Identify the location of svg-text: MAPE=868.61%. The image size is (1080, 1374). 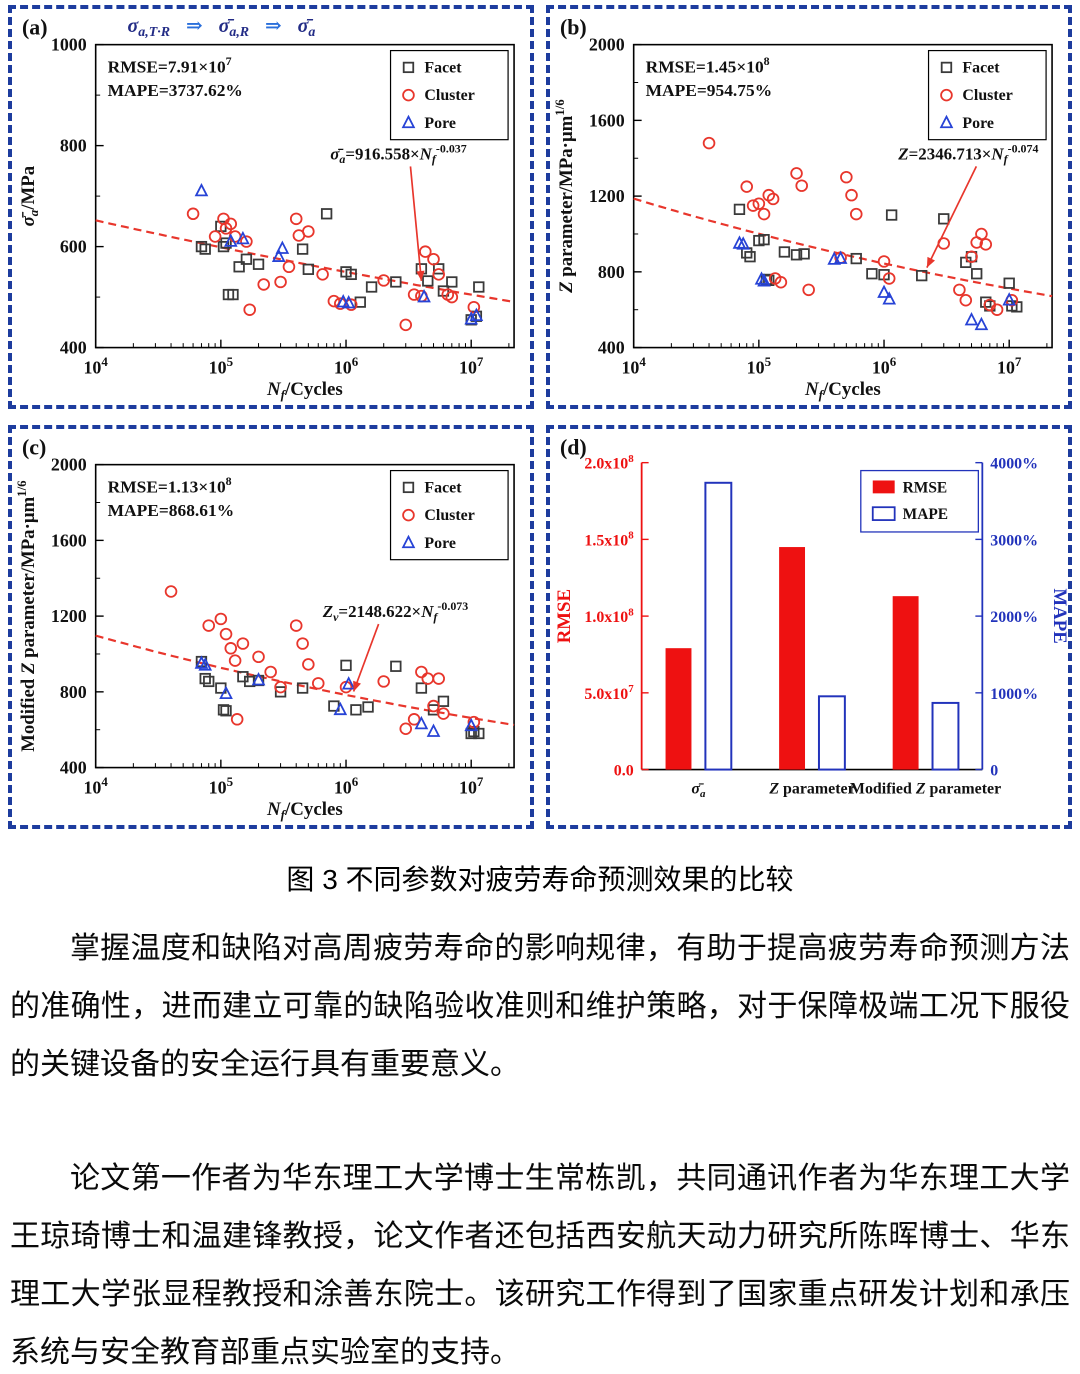
(171, 510).